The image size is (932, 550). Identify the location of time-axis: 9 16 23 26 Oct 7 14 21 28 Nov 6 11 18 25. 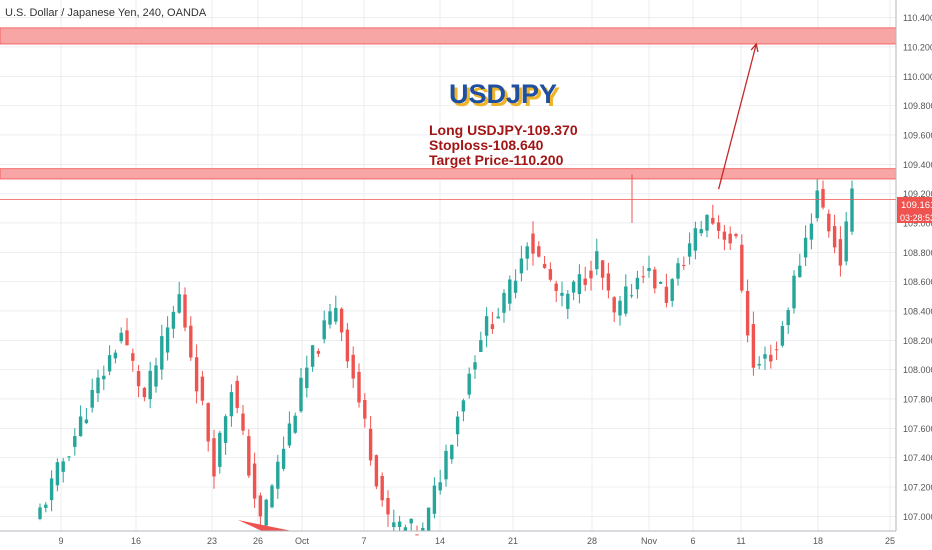
(476, 541).